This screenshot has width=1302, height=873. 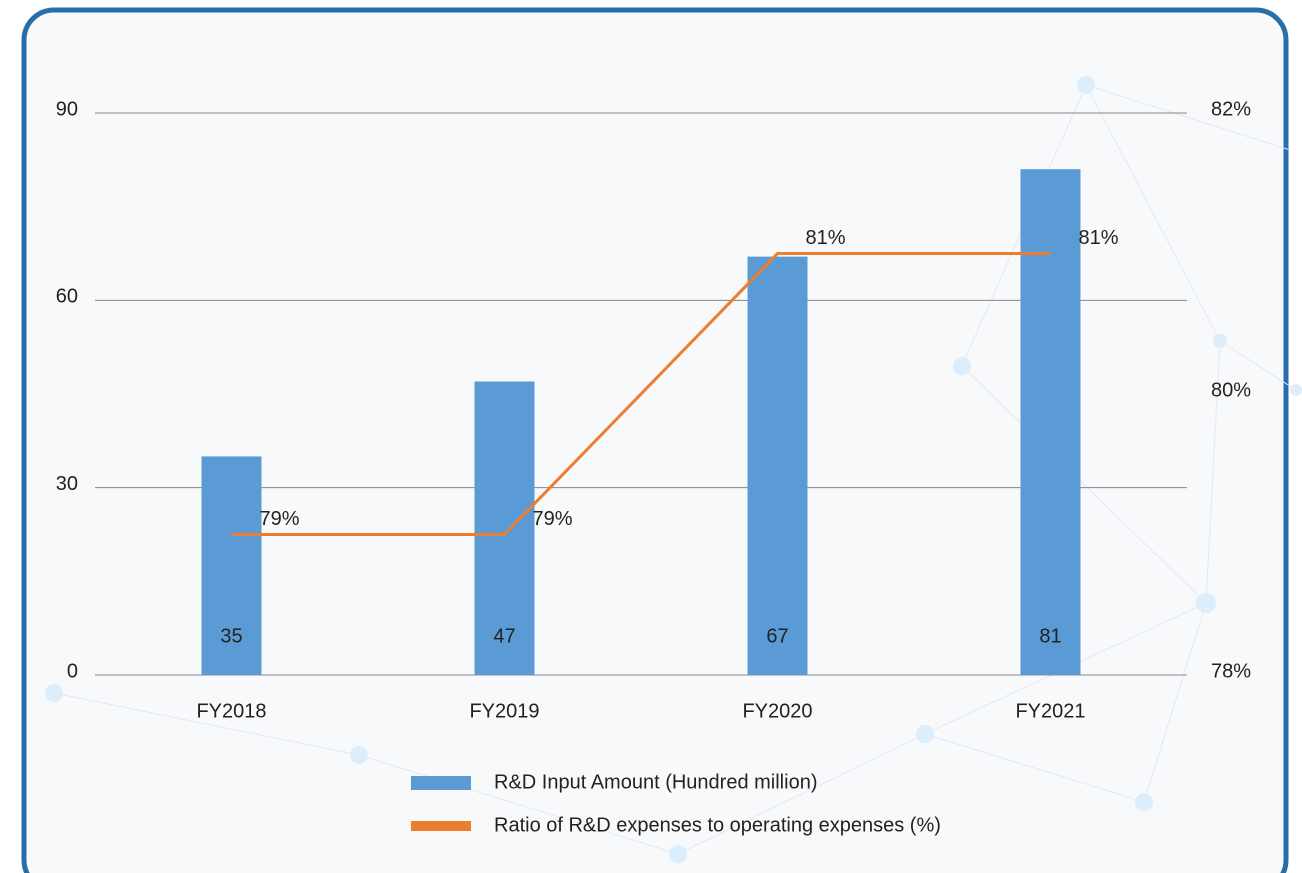 I want to click on bar-value-label: 47, so click(x=504, y=636).